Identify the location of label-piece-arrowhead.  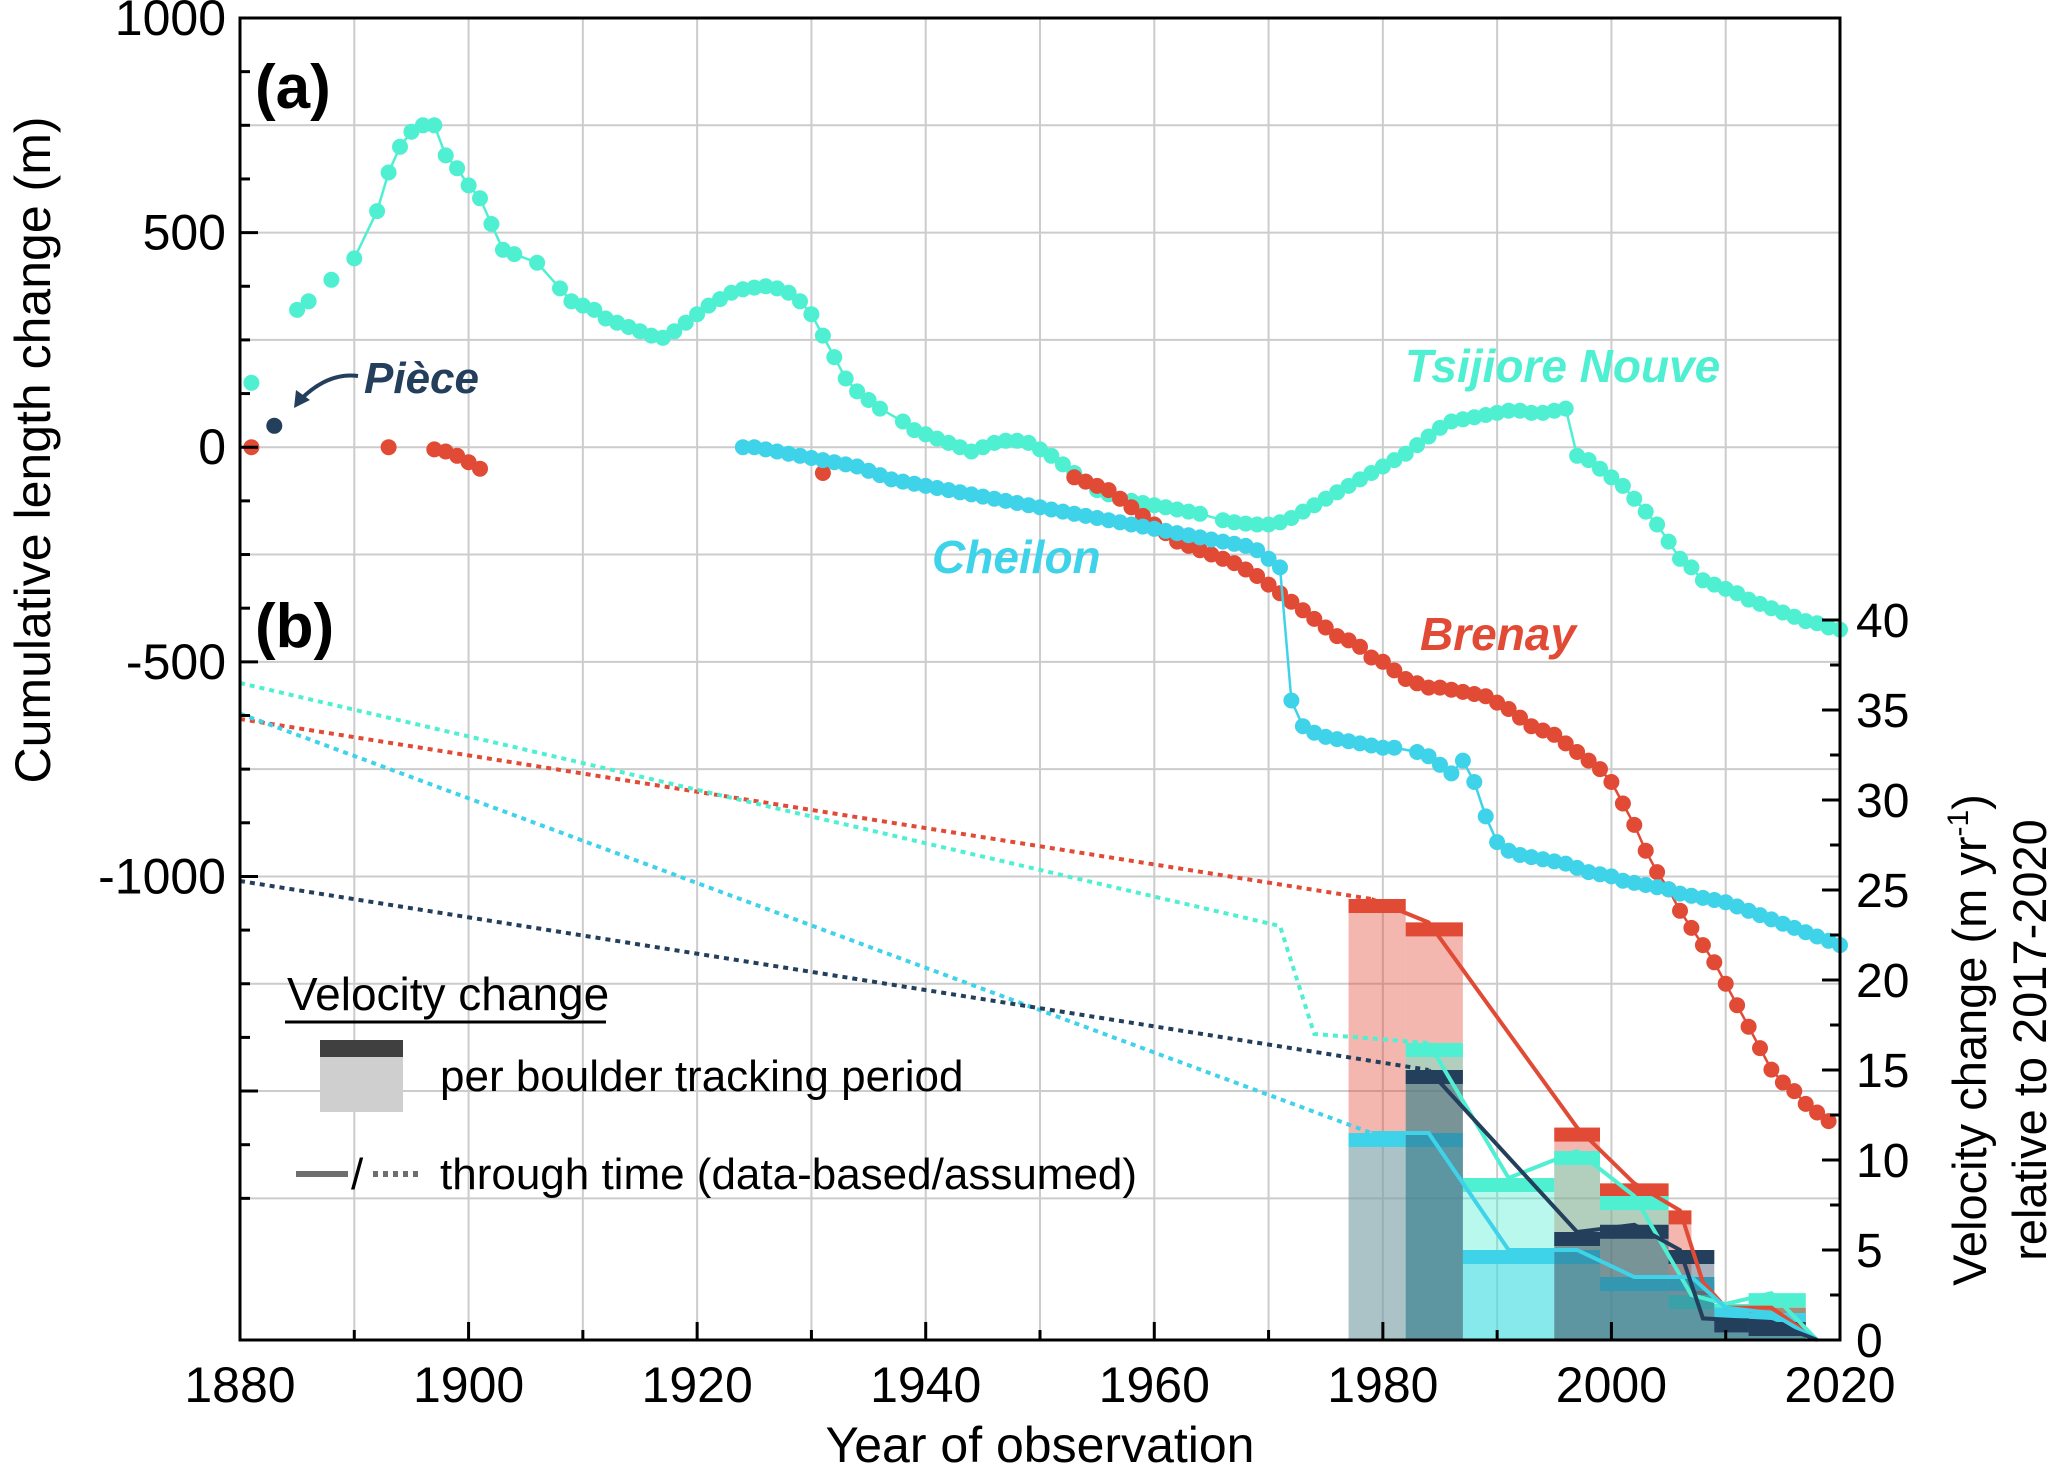
(302, 399).